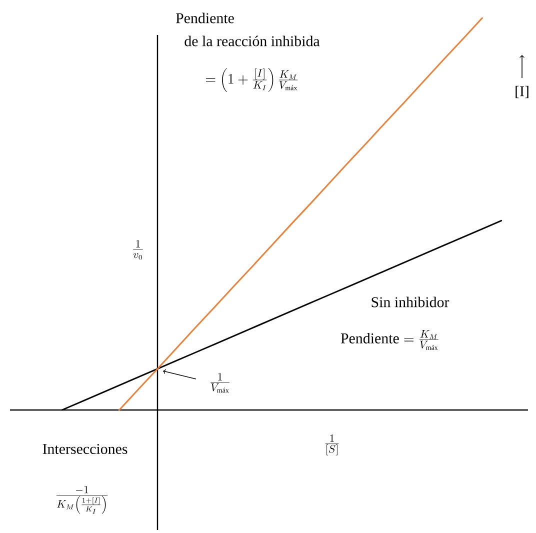 This screenshot has width=536, height=533. Describe the element at coordinates (252, 41) in the screenshot. I see `annotation: de la reacción inhibida` at that location.